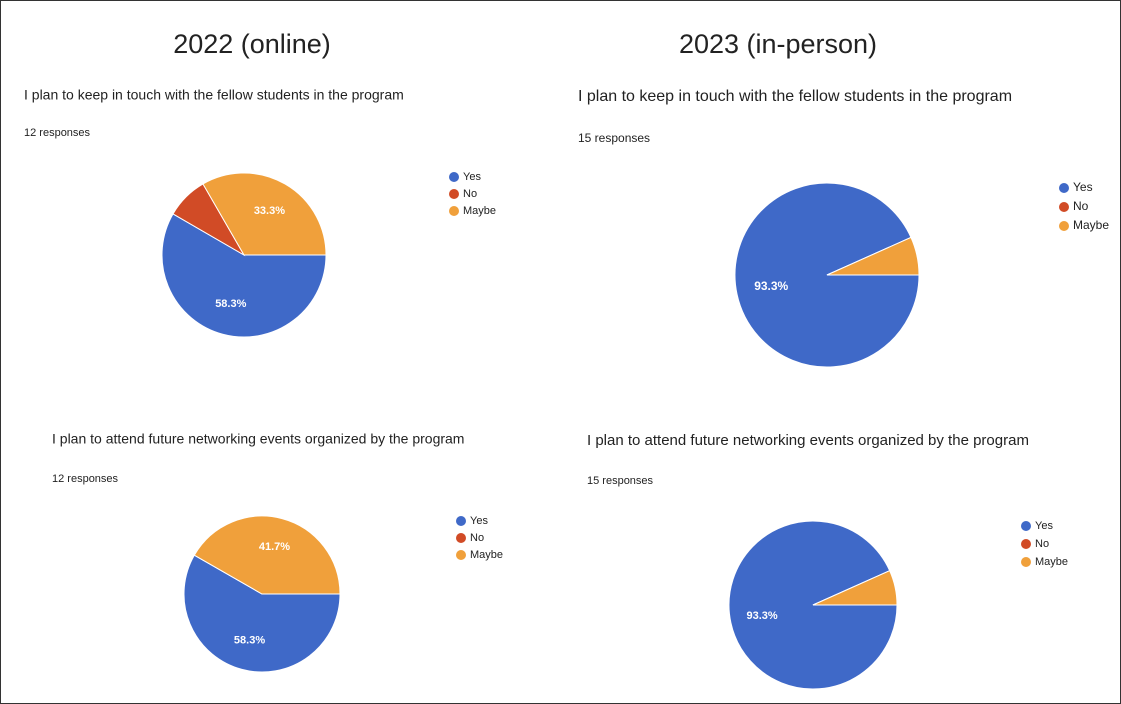 This screenshot has height=704, width=1121. What do you see at coordinates (269, 211) in the screenshot?
I see `slice-label: 33.3%` at bounding box center [269, 211].